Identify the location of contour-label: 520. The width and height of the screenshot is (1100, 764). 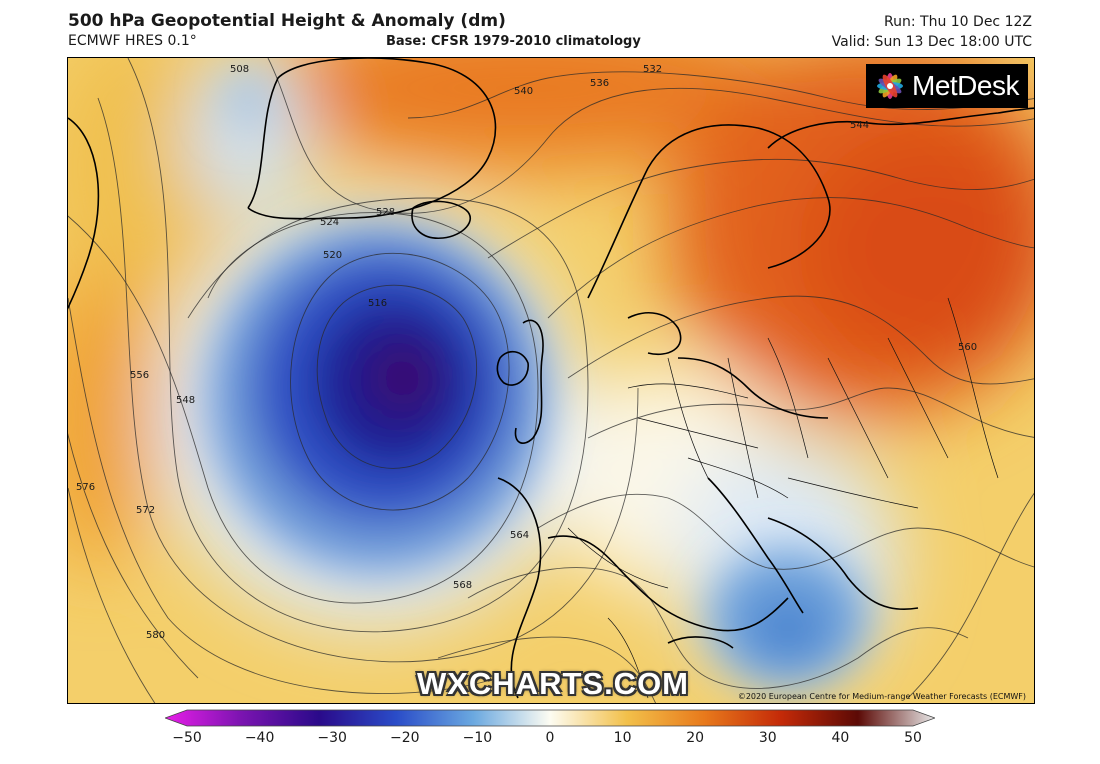
(332, 255).